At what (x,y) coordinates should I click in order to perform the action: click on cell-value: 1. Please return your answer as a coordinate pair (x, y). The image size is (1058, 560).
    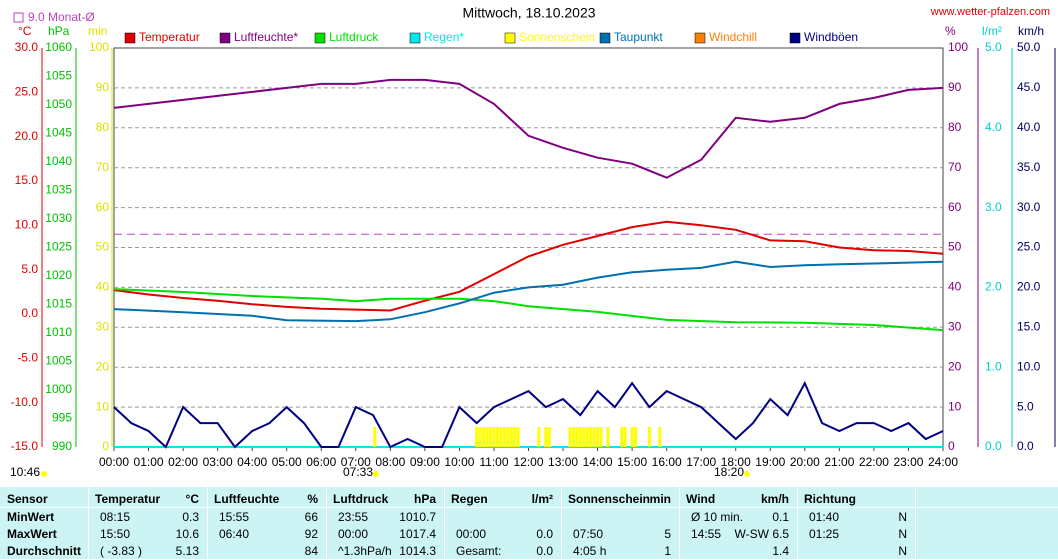
    Looking at the image, I should click on (667, 551).